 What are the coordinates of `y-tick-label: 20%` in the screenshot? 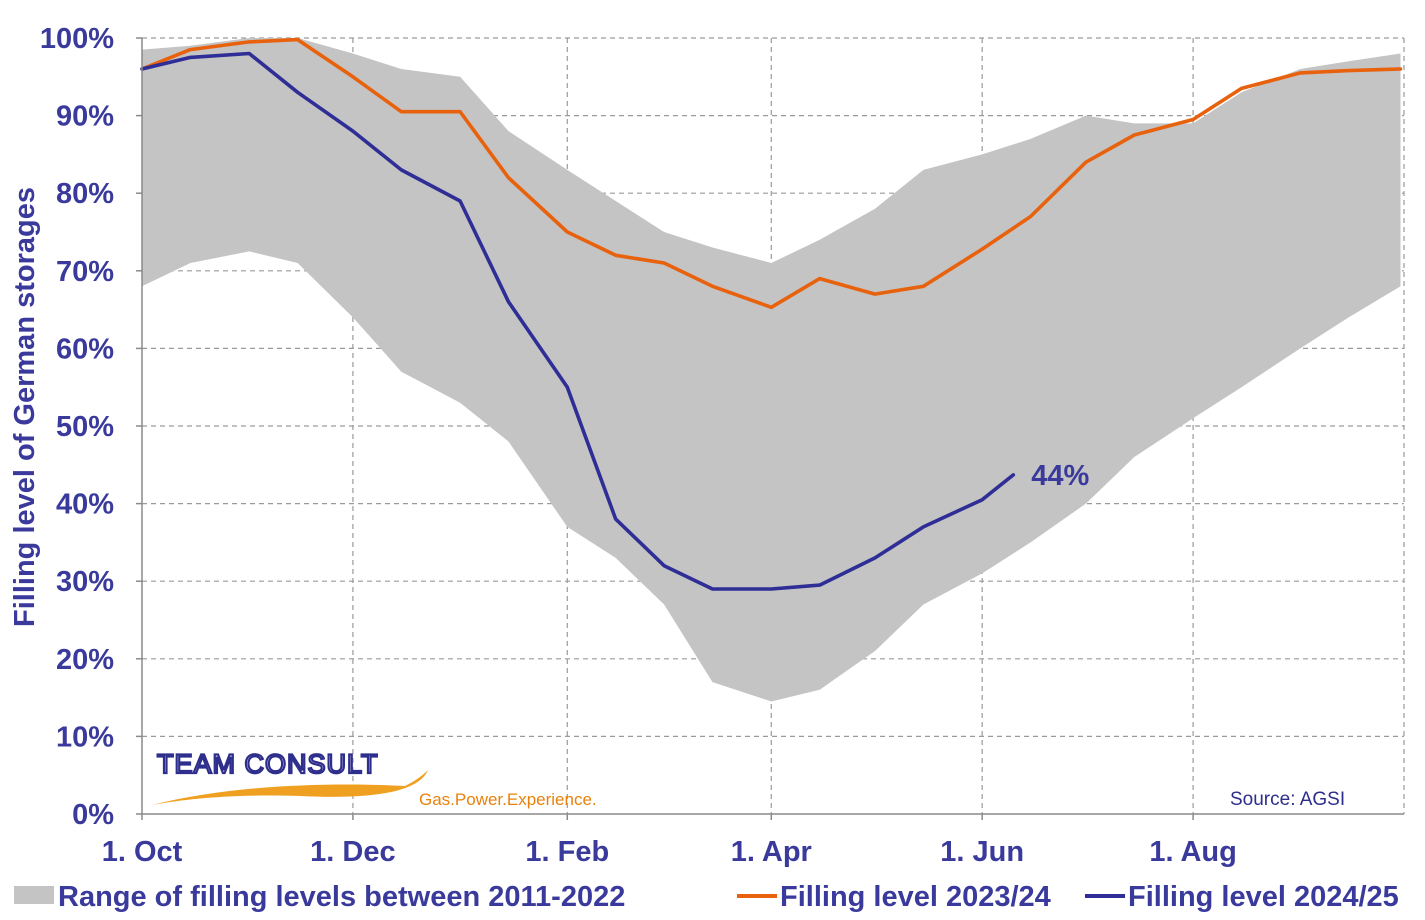 It's located at (85, 660).